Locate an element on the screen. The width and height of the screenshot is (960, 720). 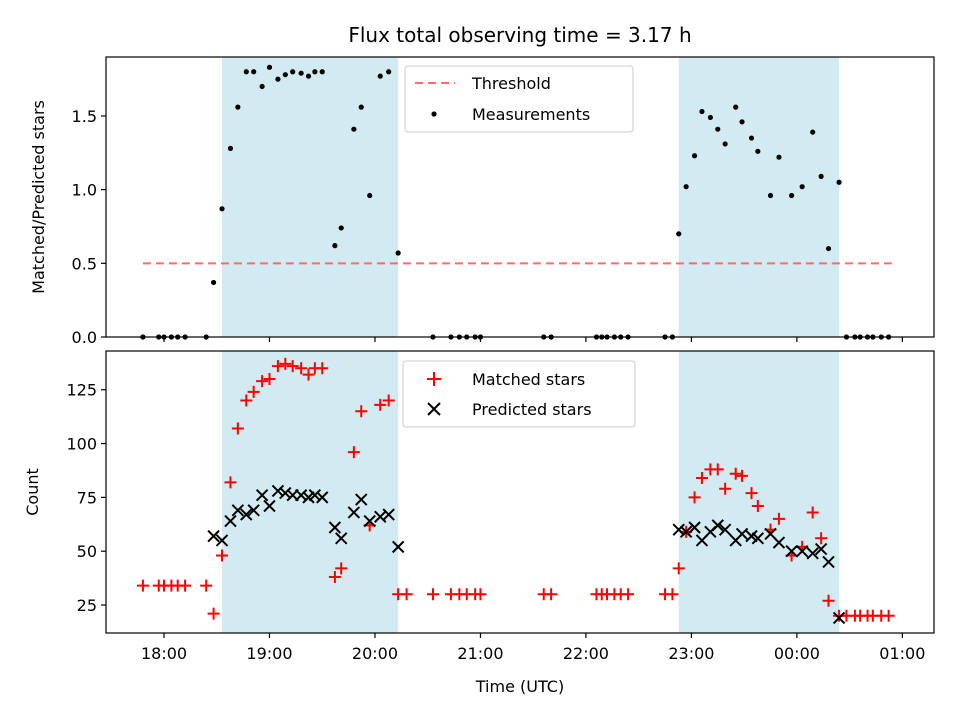
y-tick-label: 0.5 is located at coordinates (84, 263).